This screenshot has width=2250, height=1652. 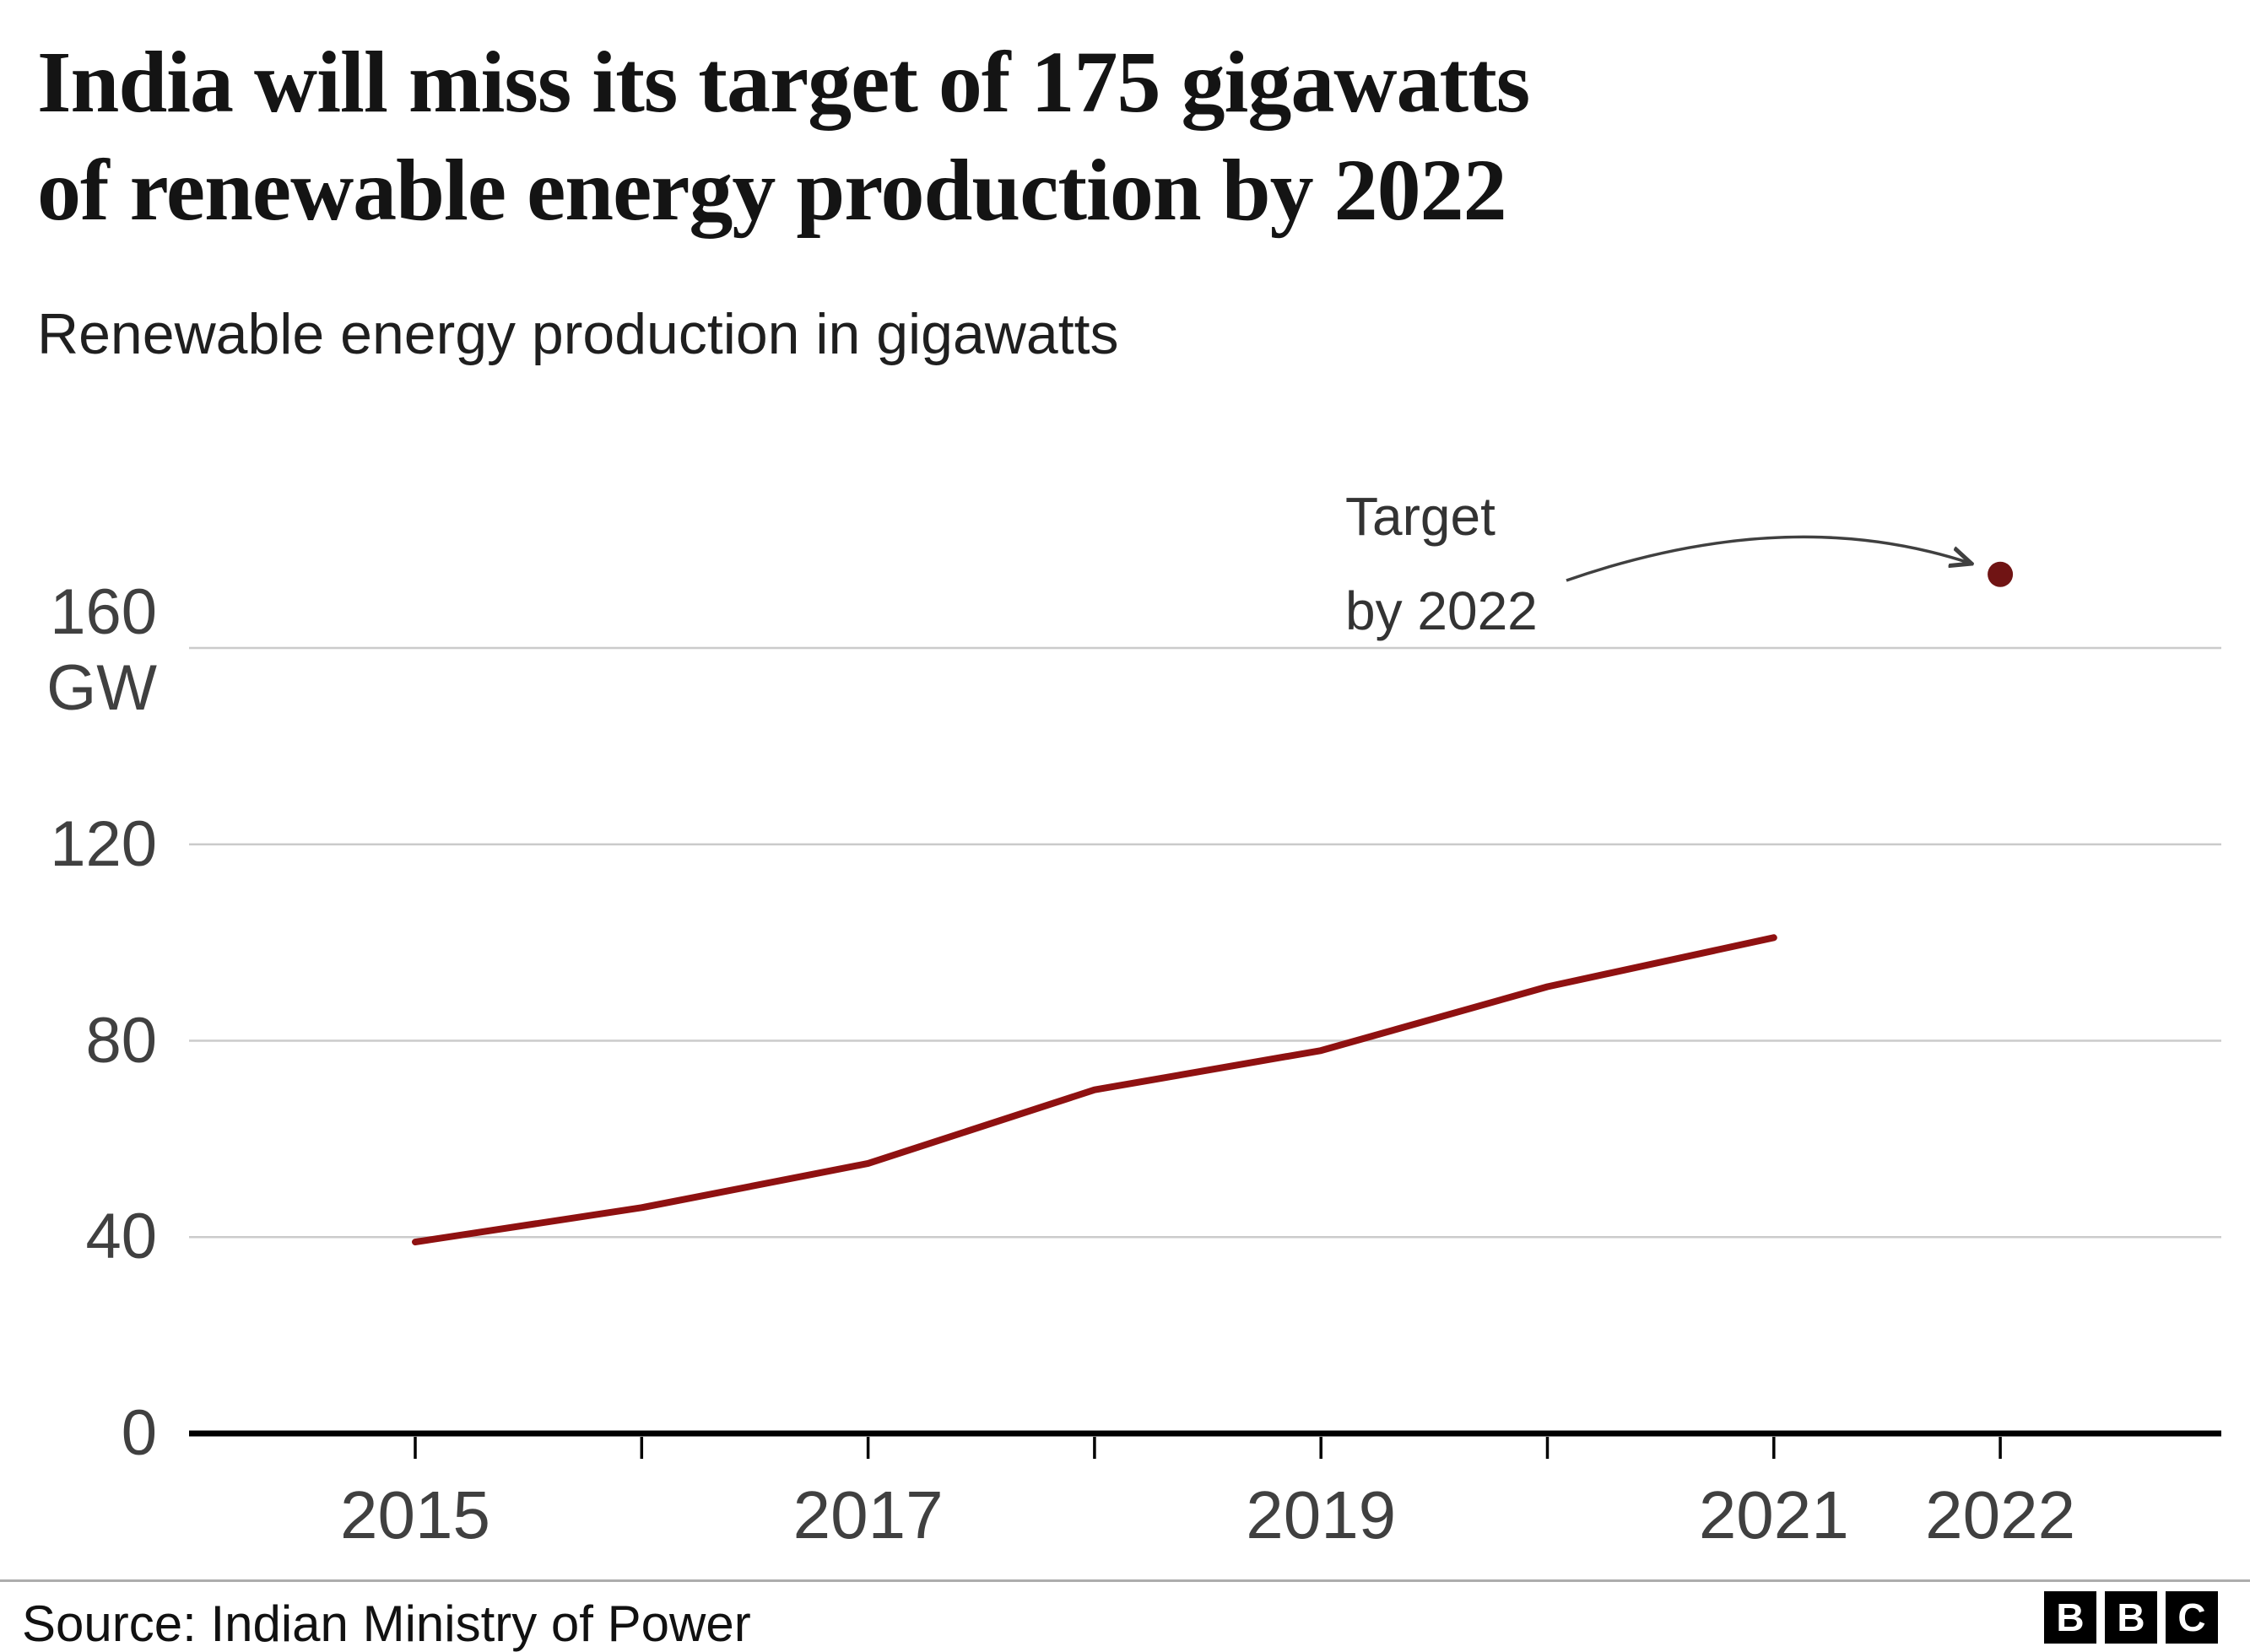 What do you see at coordinates (2192, 1617) in the screenshot?
I see `bbc-logo-letter-c: C` at bounding box center [2192, 1617].